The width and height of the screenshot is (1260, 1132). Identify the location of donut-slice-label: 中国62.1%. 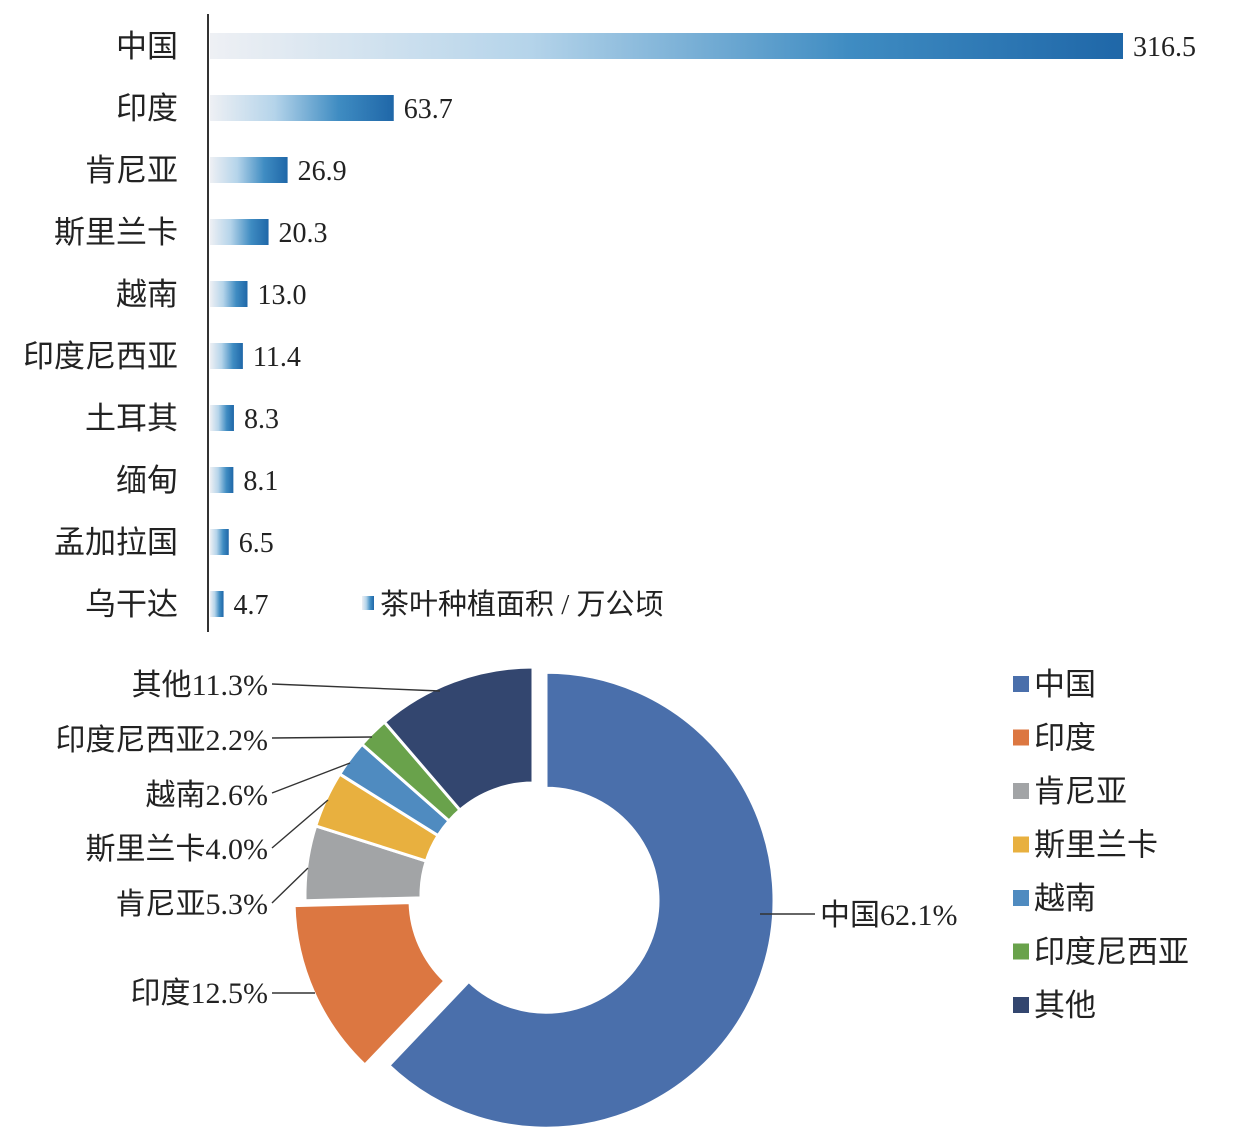
(889, 915).